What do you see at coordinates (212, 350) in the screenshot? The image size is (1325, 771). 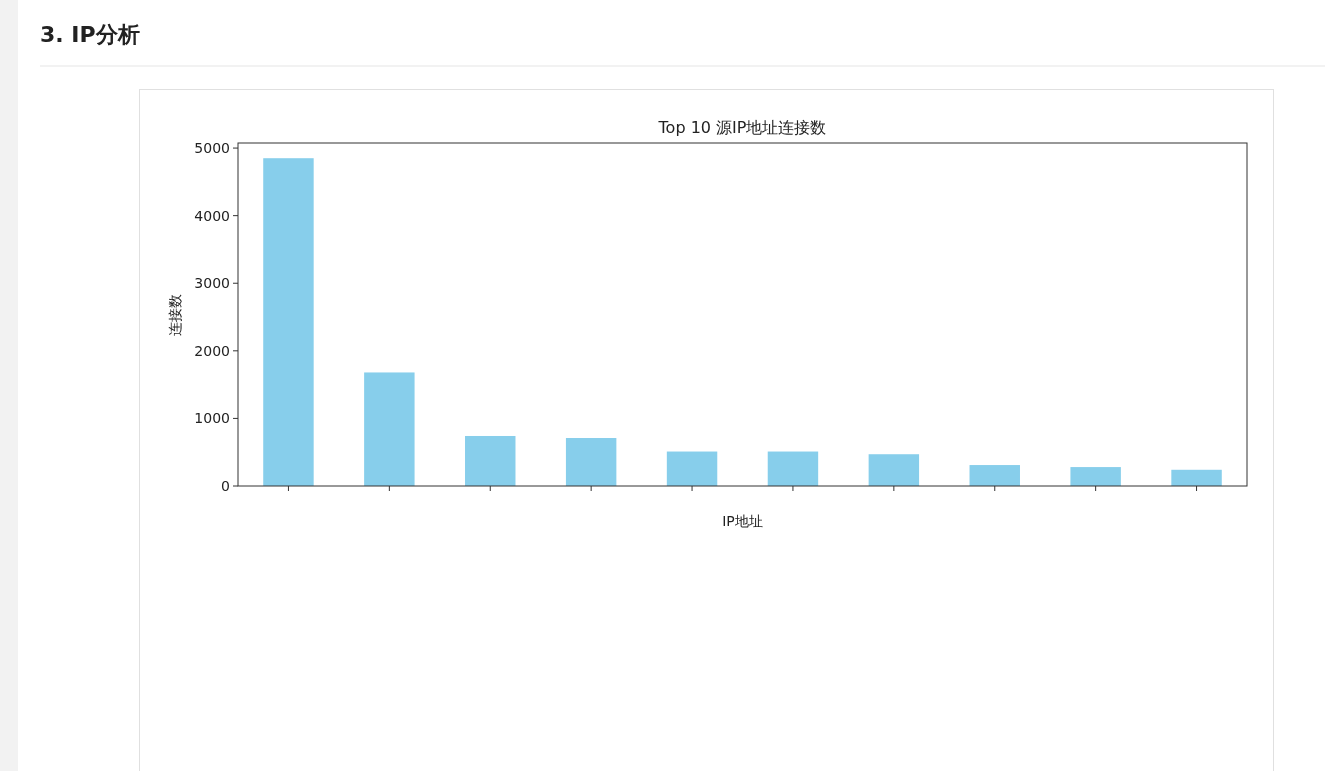 I see `y-tick-label: 2000` at bounding box center [212, 350].